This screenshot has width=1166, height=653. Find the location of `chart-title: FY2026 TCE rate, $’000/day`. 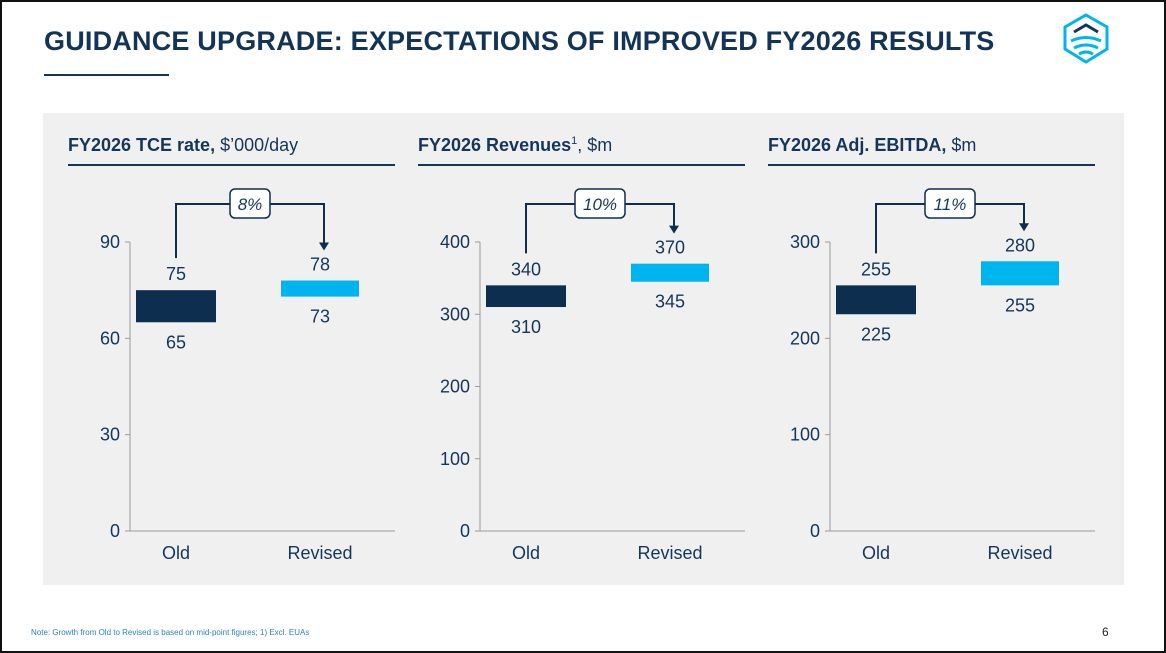

chart-title: FY2026 TCE rate, $’000/day is located at coordinates (183, 145).